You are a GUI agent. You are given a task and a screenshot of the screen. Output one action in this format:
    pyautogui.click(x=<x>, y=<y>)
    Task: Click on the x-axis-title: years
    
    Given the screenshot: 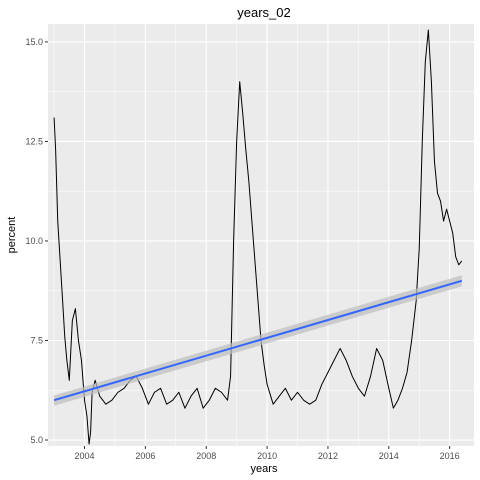 What is the action you would take?
    pyautogui.click(x=264, y=469)
    